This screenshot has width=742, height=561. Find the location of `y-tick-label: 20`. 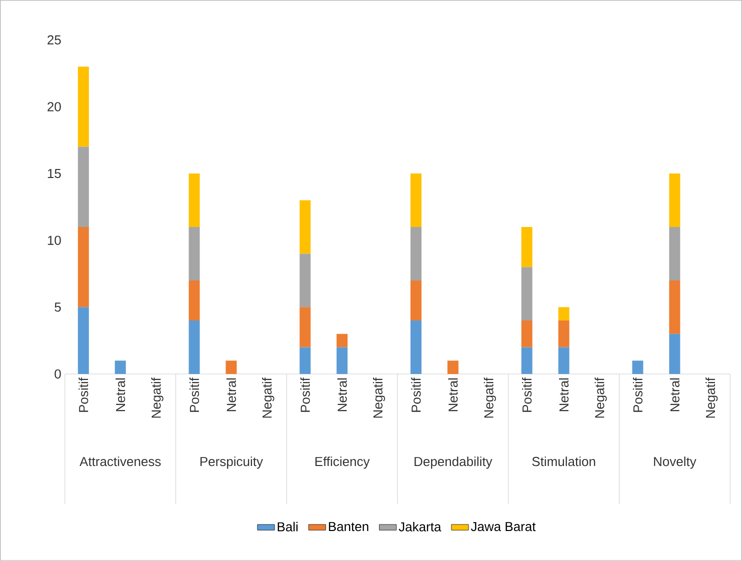

y-tick-label: 20 is located at coordinates (54, 107).